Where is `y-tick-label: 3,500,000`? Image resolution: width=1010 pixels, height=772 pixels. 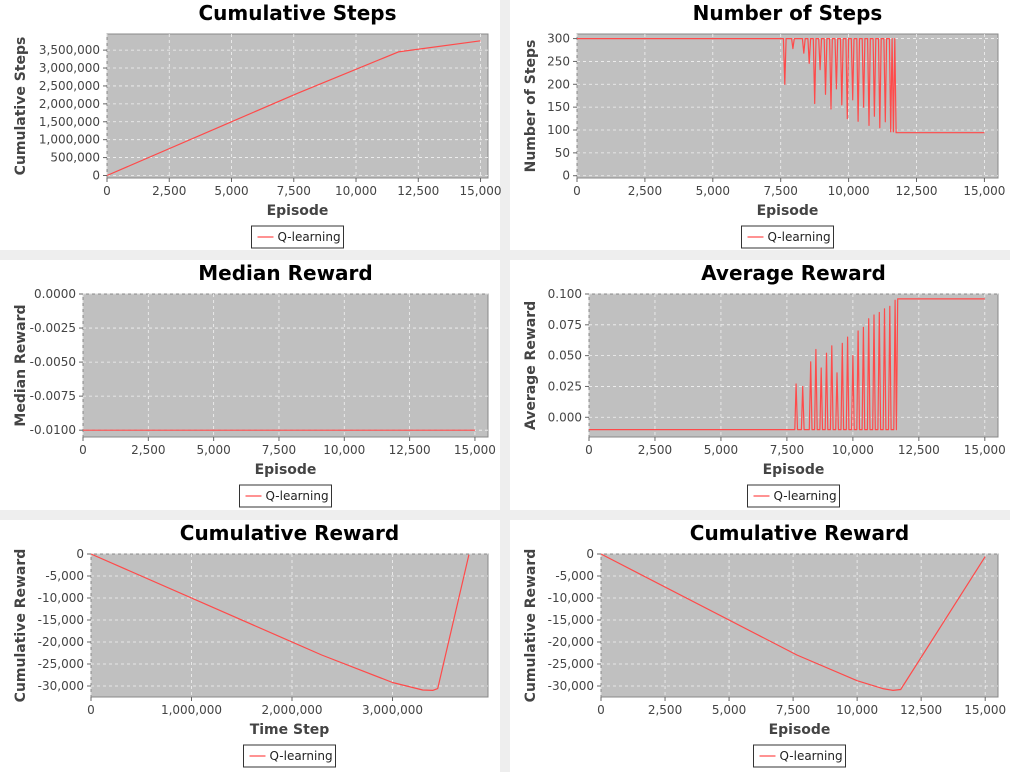 y-tick-label: 3,500,000 is located at coordinates (69, 50).